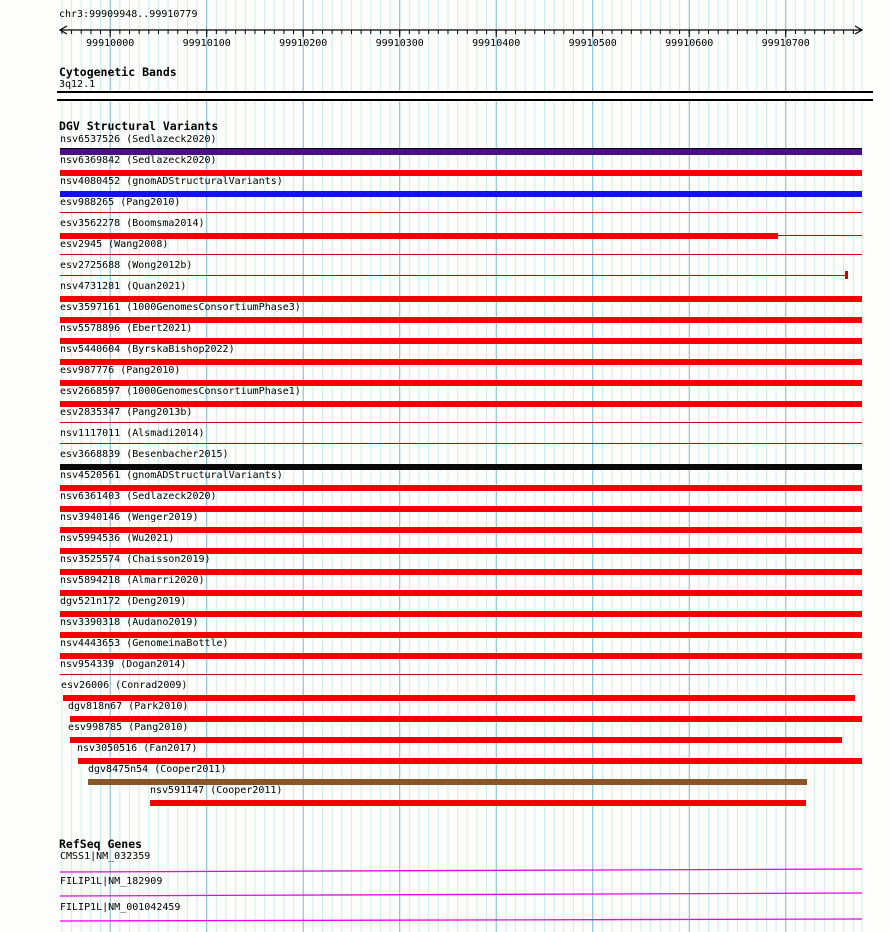 The height and width of the screenshot is (932, 890). Describe the element at coordinates (496, 43) in the screenshot. I see `ruler-tick-label: 99910400` at that location.